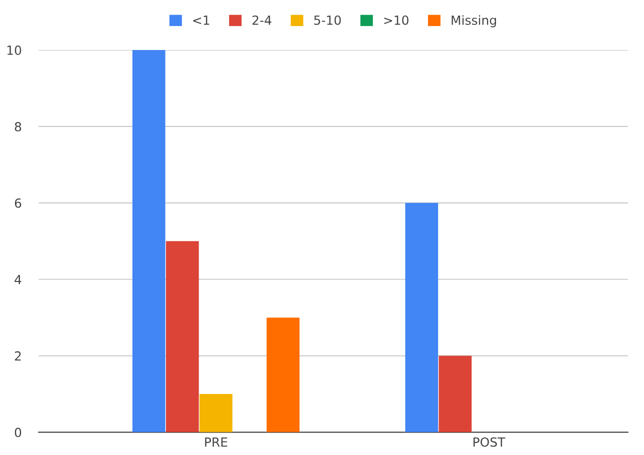 This screenshot has width=644, height=455. Describe the element at coordinates (262, 20) in the screenshot. I see `legend-label: 2-4` at that location.